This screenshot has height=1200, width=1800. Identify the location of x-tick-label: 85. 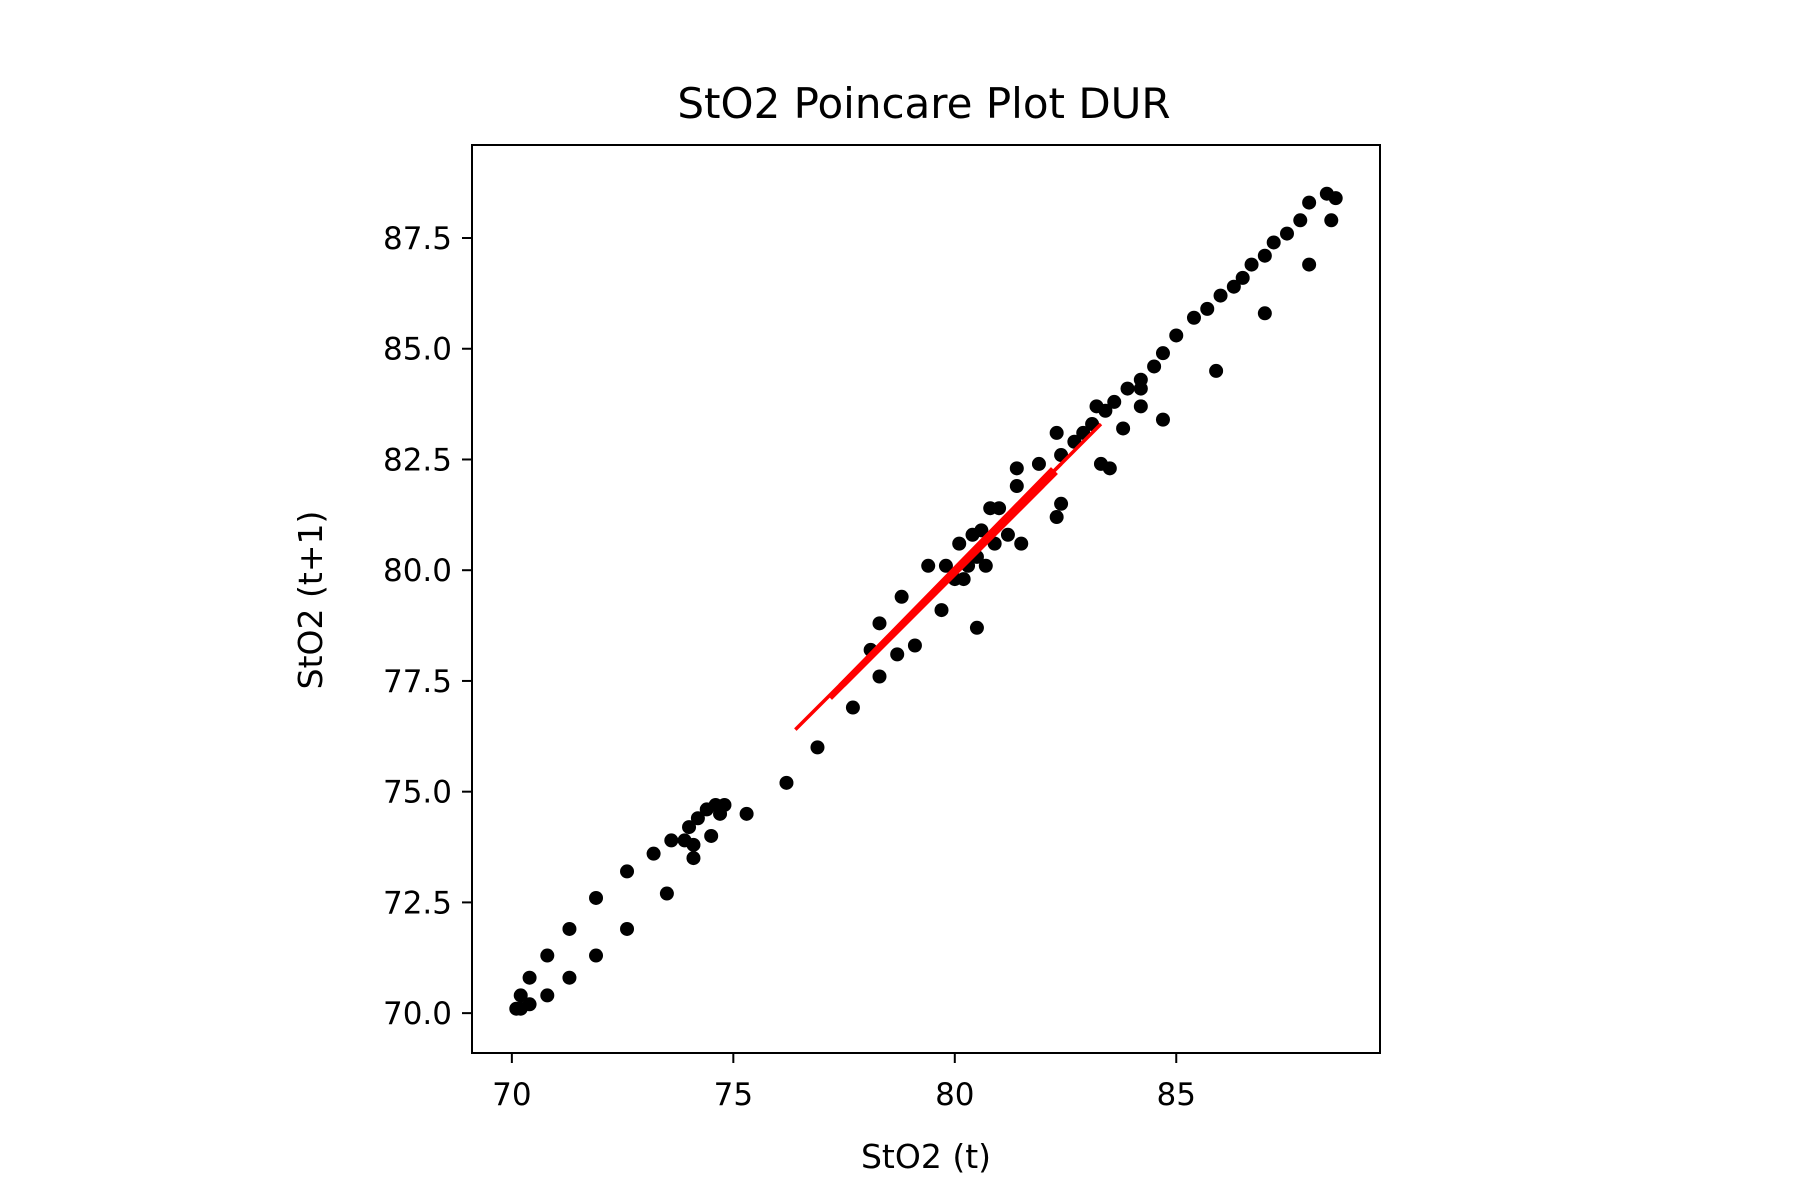
(1176, 1095).